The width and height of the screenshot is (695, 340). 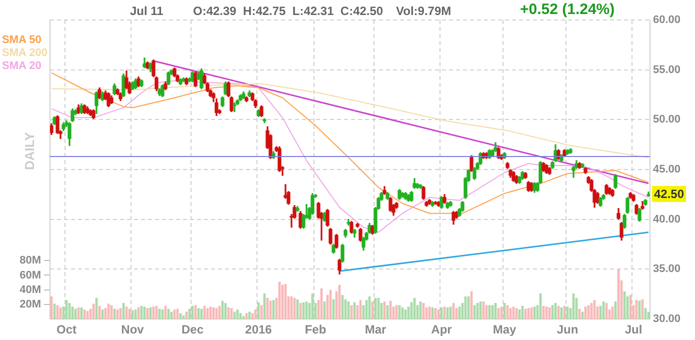 What do you see at coordinates (667, 20) in the screenshot?
I see `y-tick-label: 60.00` at bounding box center [667, 20].